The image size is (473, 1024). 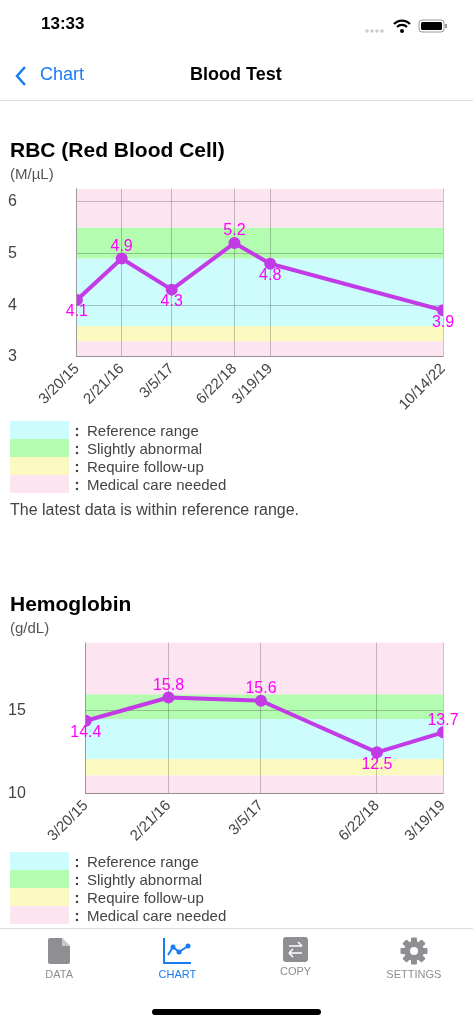 What do you see at coordinates (414, 974) in the screenshot?
I see `text: SETTINGS` at bounding box center [414, 974].